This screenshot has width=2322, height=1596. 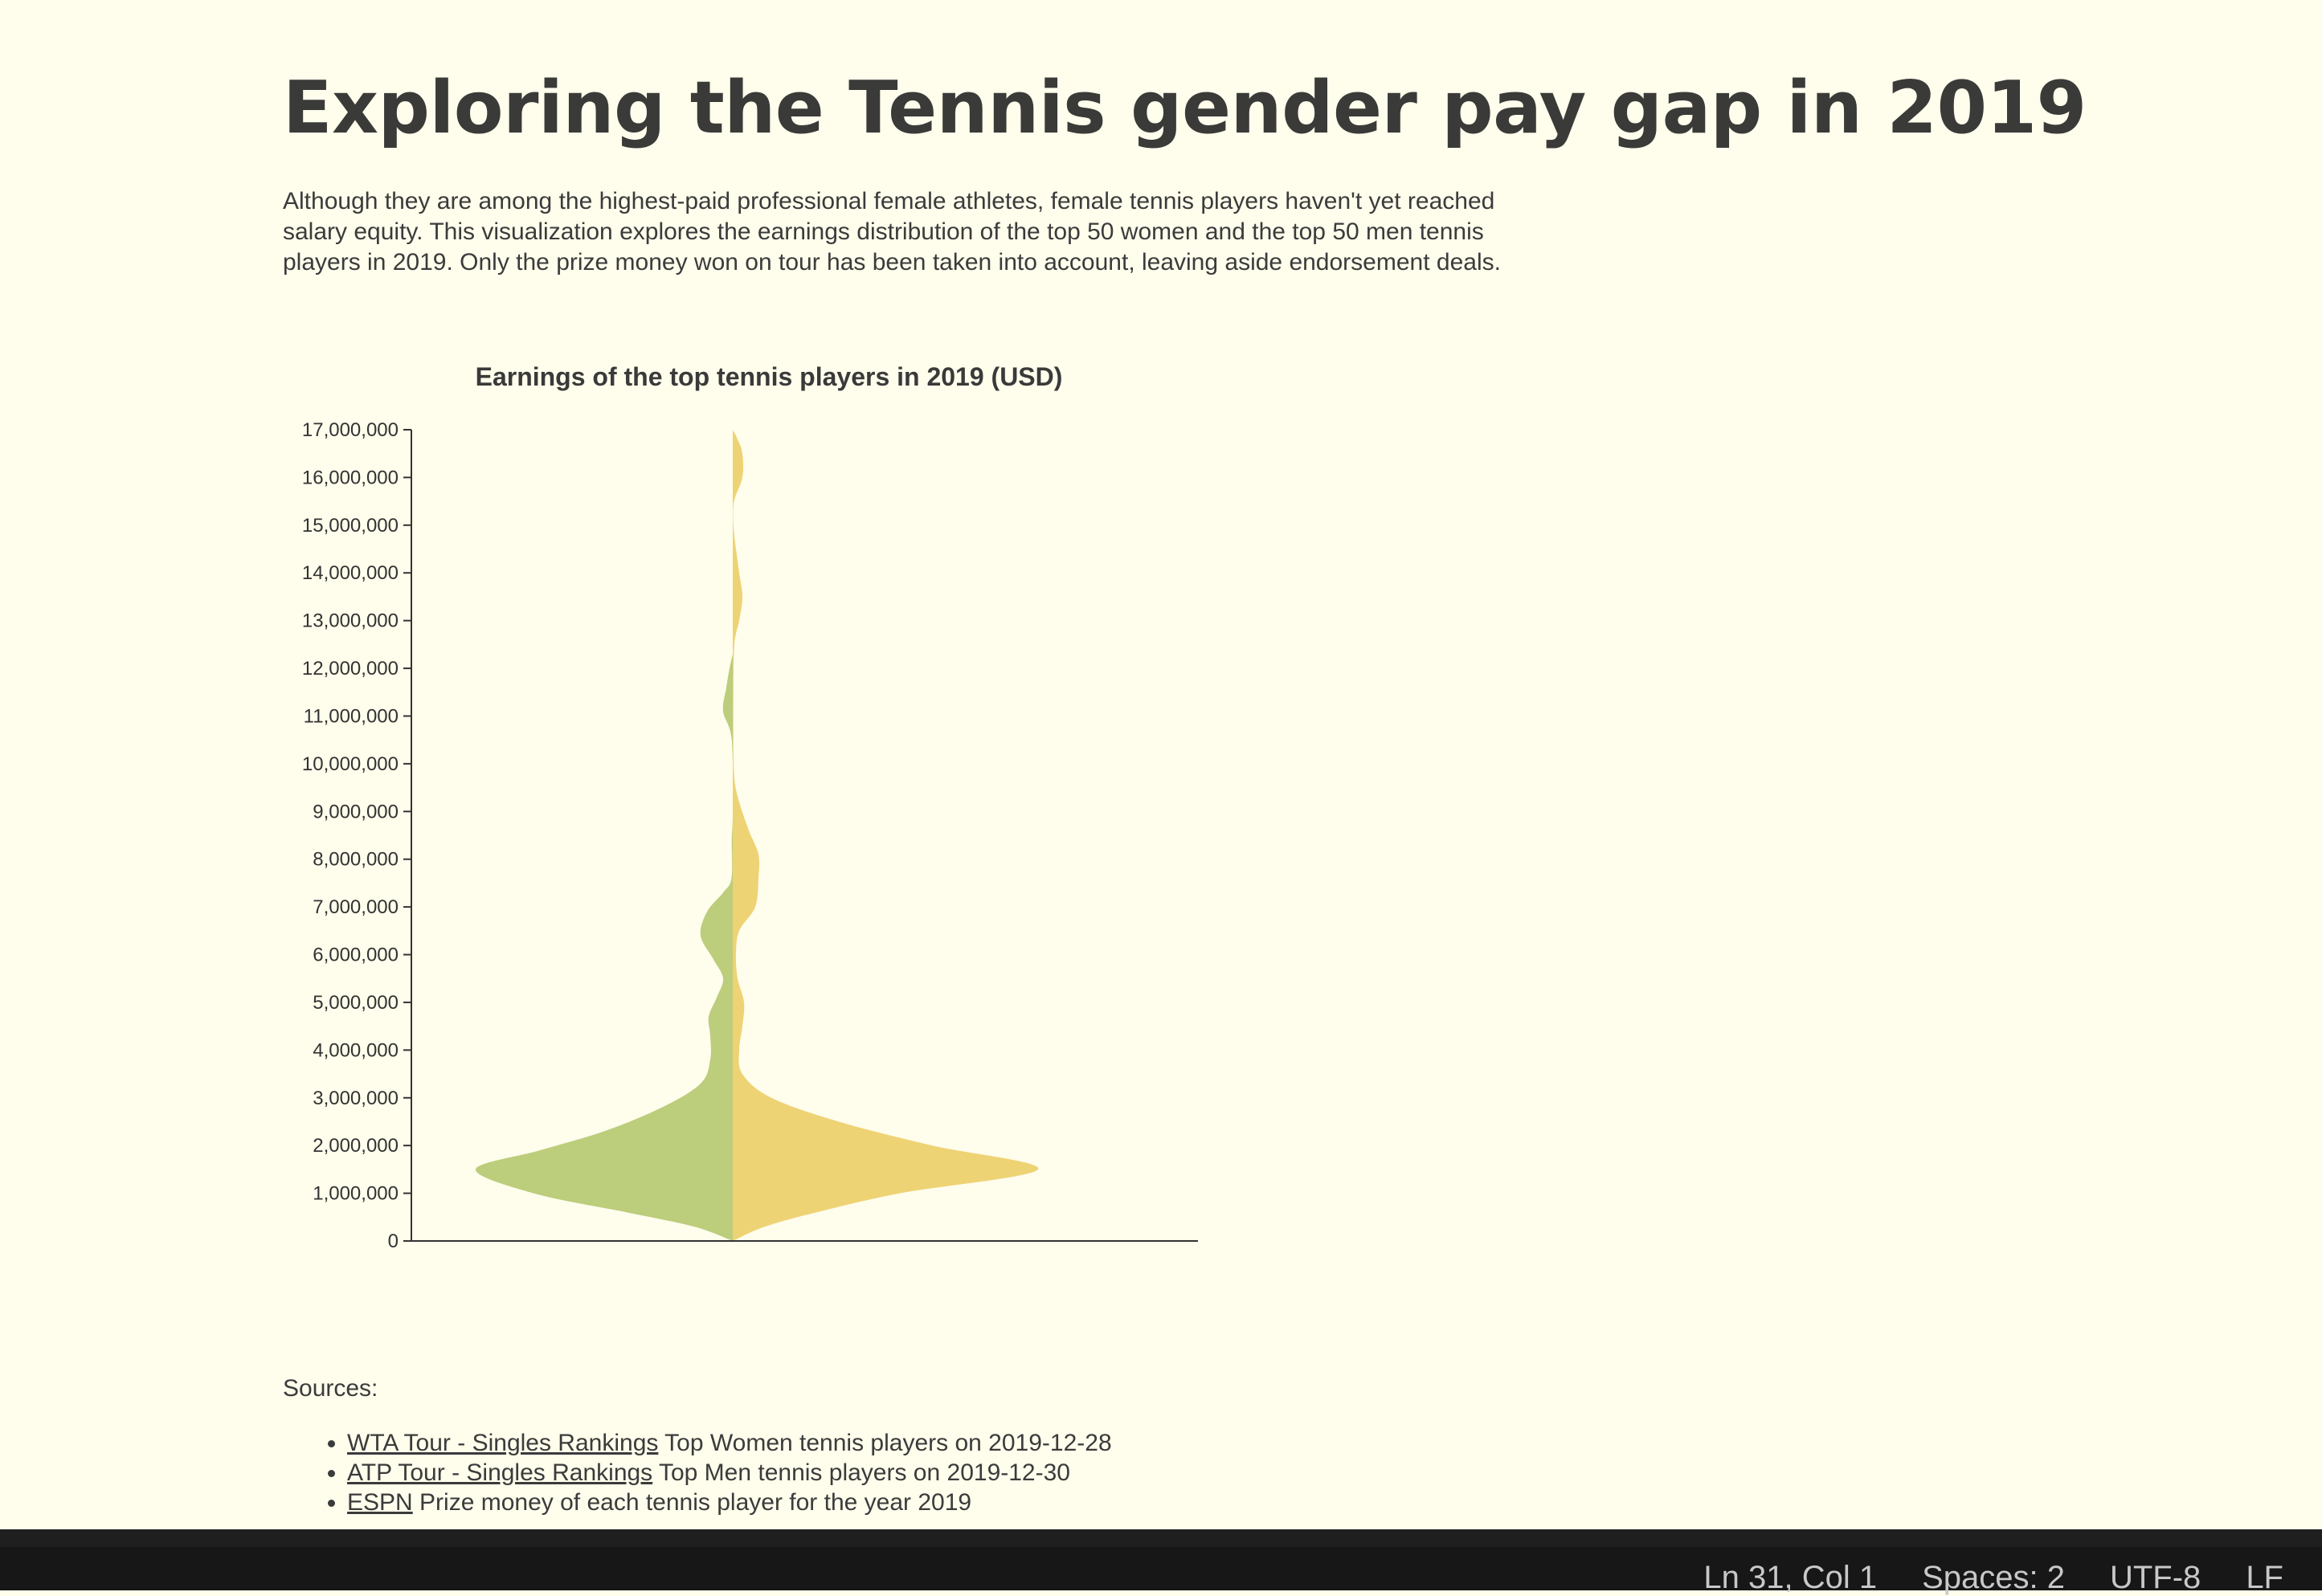 I want to click on source-text-wta: Top Women tennis players on 2019-12-28, so click(x=885, y=1443).